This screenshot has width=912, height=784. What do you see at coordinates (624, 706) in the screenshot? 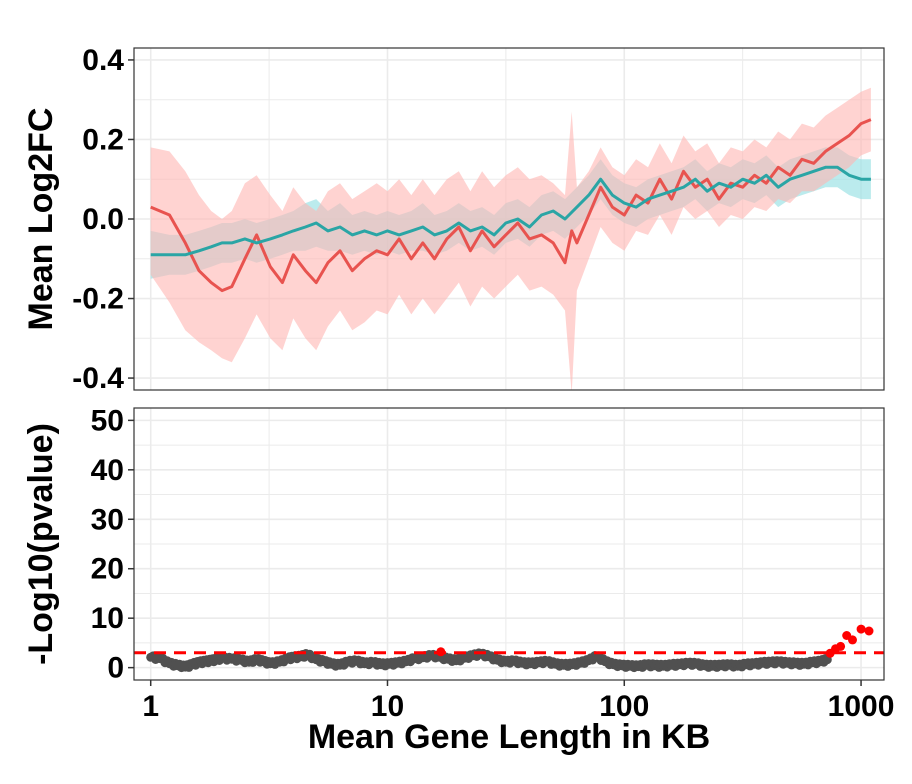
I see `x-tick-label: 100` at bounding box center [624, 706].